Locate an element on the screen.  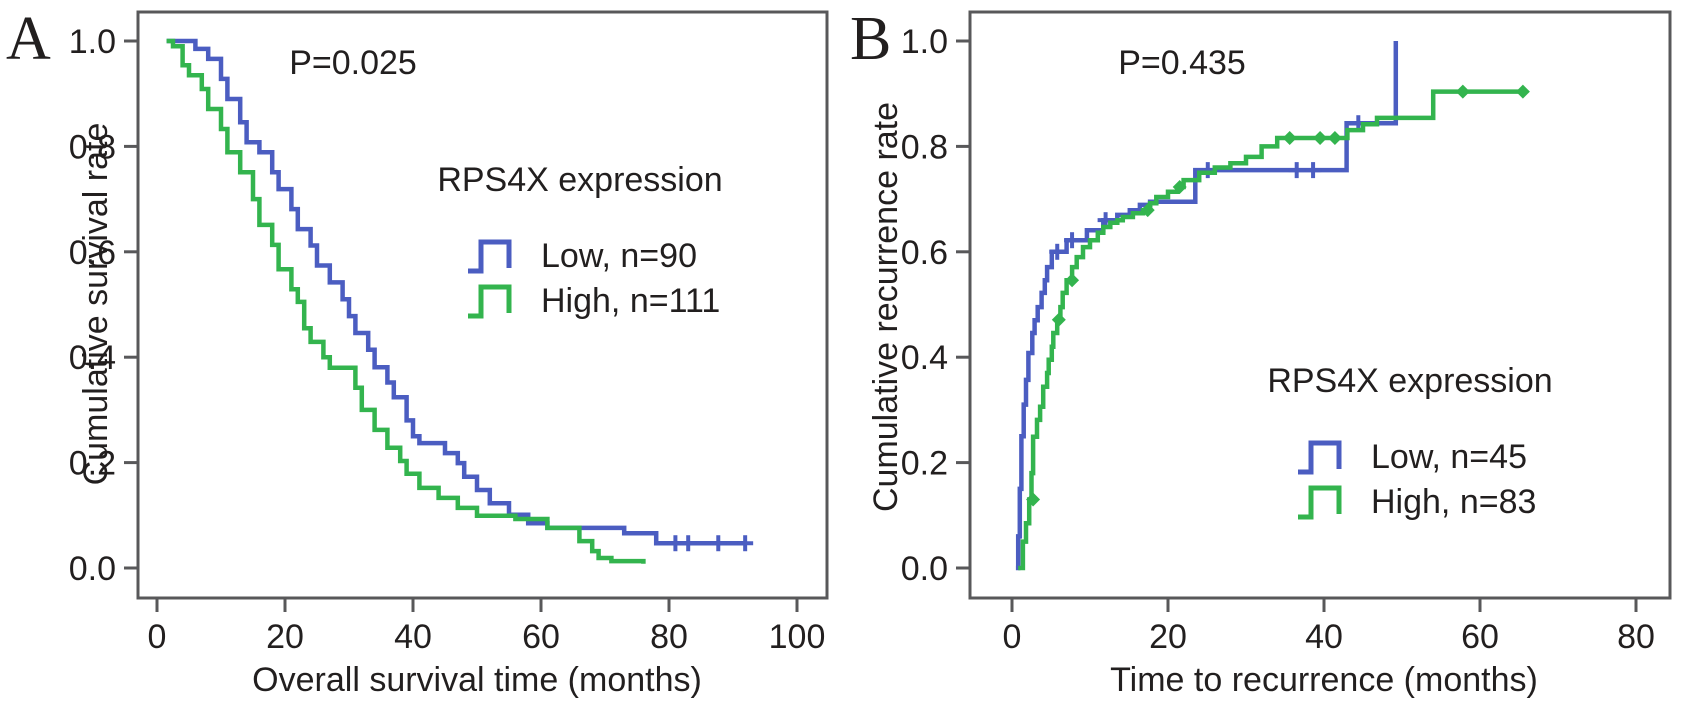
panel-a-x-tick-label: 20 is located at coordinates (285, 637).